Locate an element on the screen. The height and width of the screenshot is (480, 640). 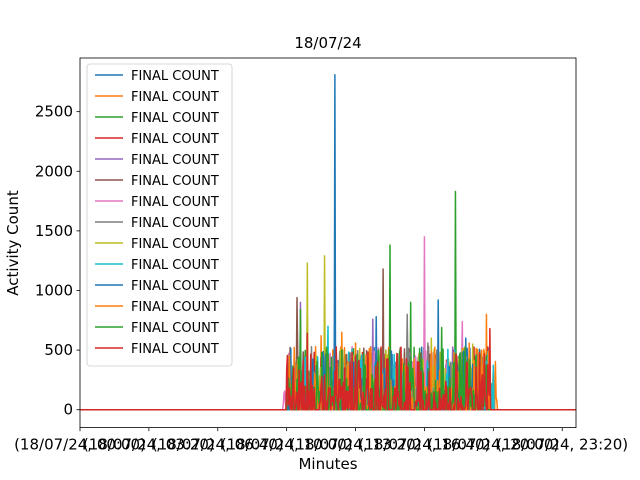
x-tick-label: (18/07/24, 13:20) is located at coordinates (356, 445).